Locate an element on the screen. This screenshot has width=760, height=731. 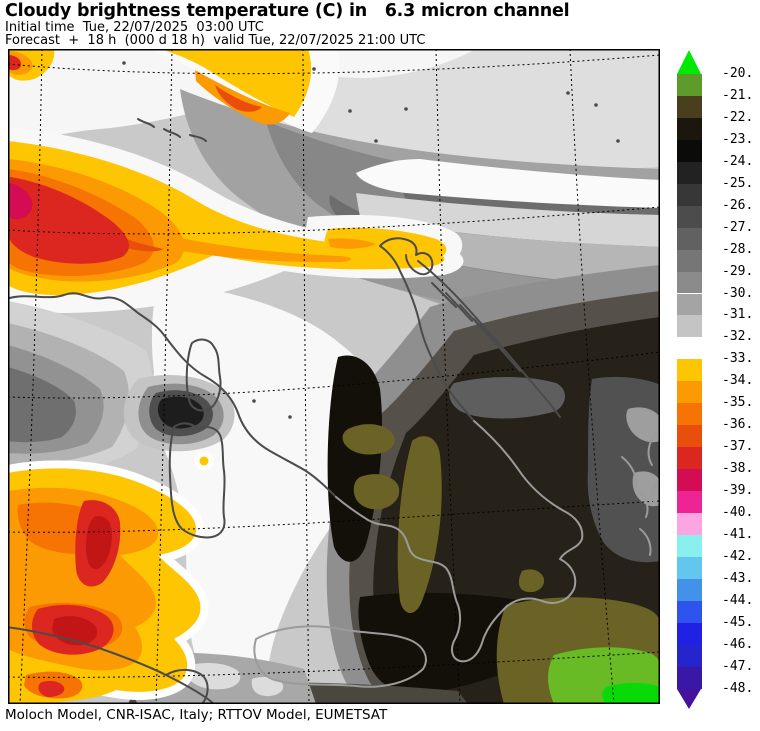
colorbar-tick-label: -22. is located at coordinates (738, 117).